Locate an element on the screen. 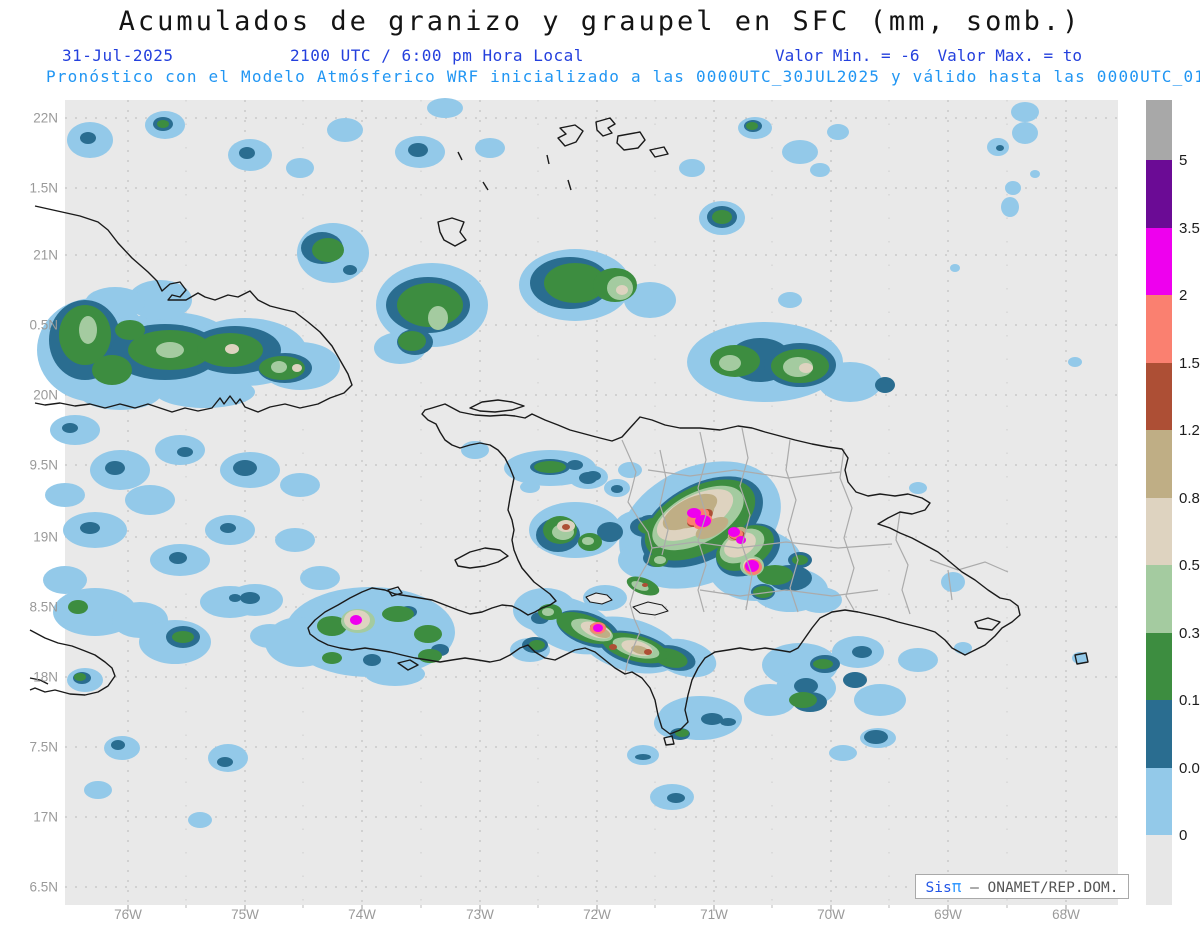  colorbar-label: 2 is located at coordinates (1183, 295).